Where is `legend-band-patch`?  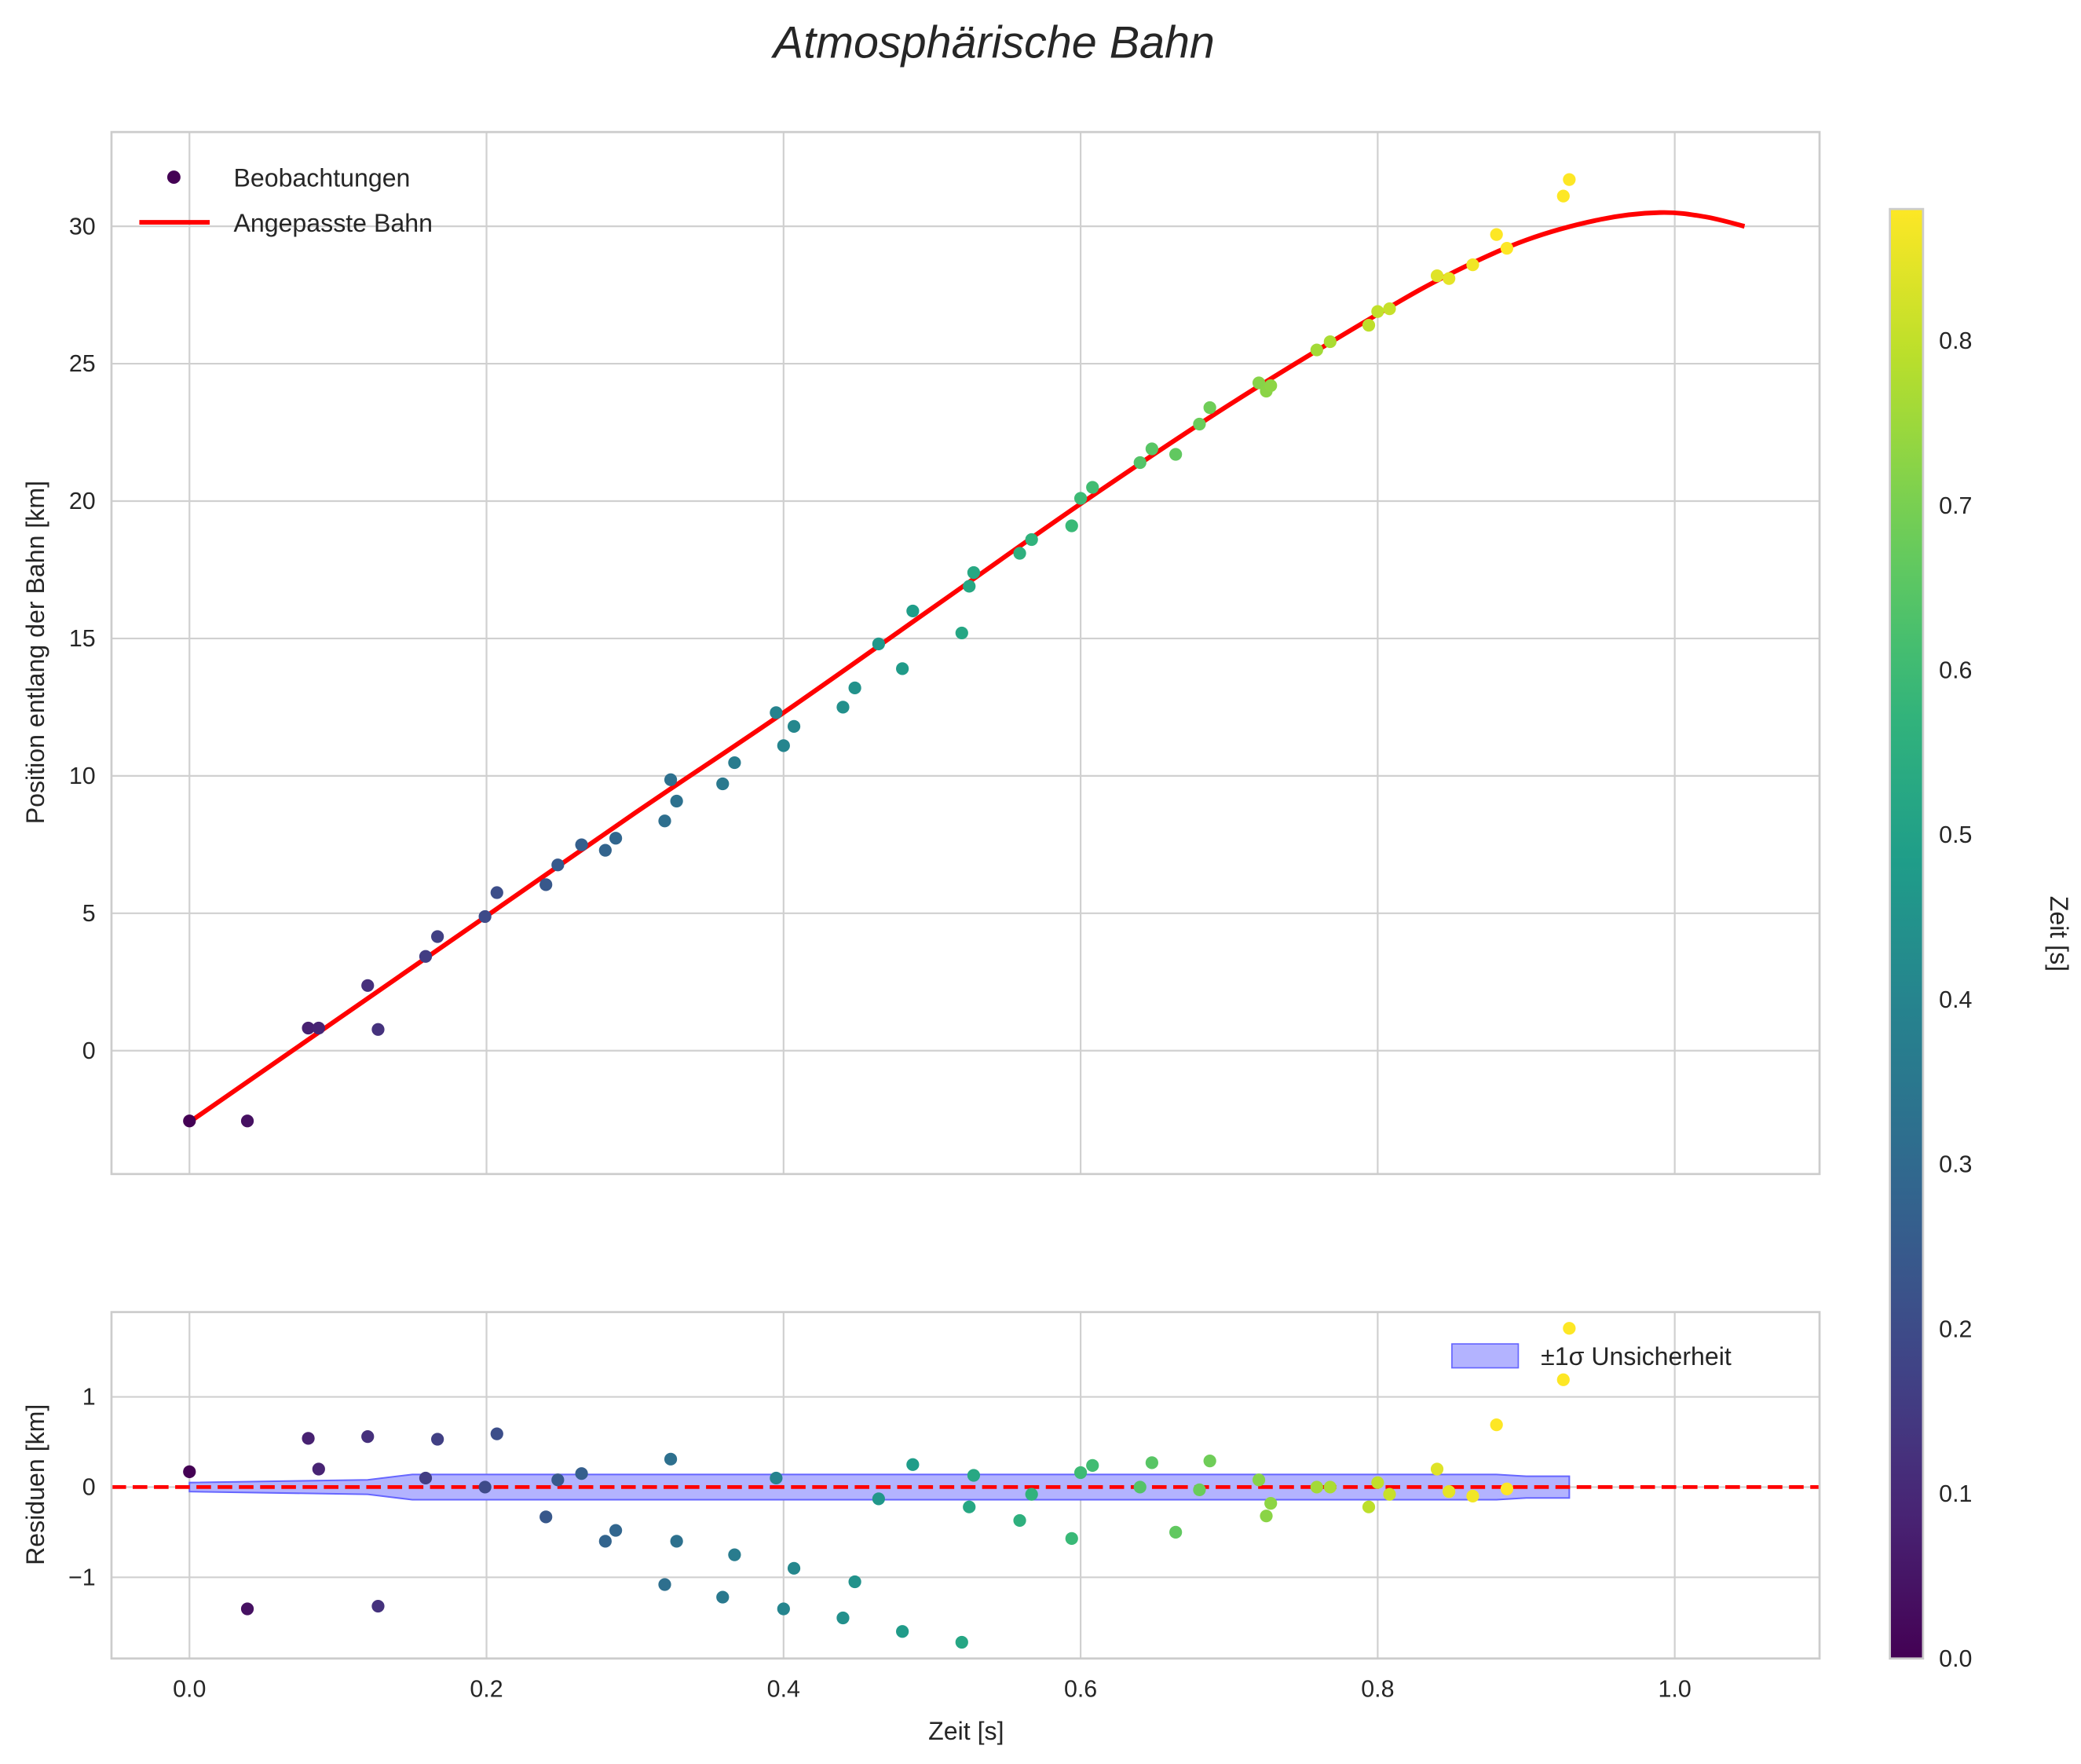
legend-band-patch is located at coordinates (1485, 1356).